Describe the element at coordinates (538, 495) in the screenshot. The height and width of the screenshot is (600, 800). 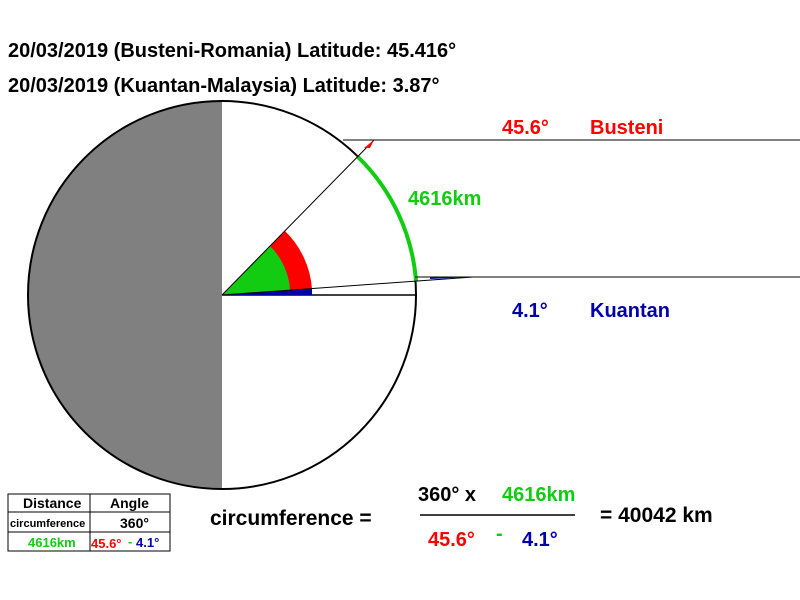
I see `formula-term: 4616km` at that location.